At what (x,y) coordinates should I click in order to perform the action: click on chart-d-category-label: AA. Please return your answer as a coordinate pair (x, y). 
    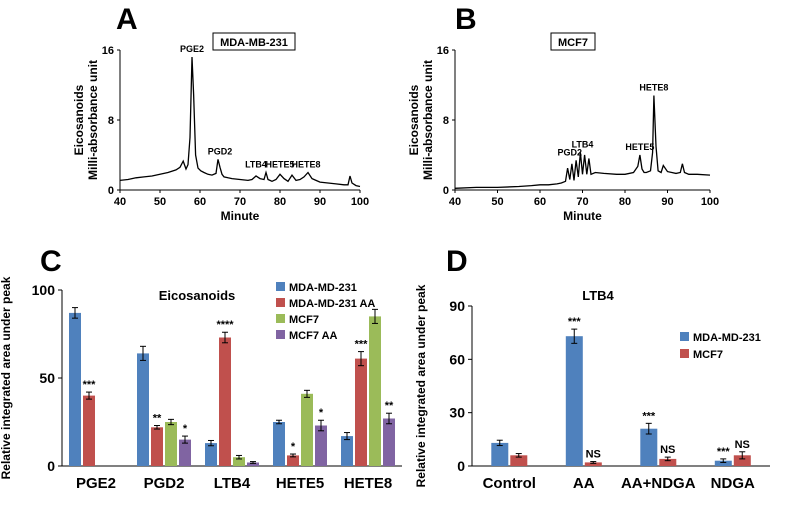
    Looking at the image, I should click on (584, 483).